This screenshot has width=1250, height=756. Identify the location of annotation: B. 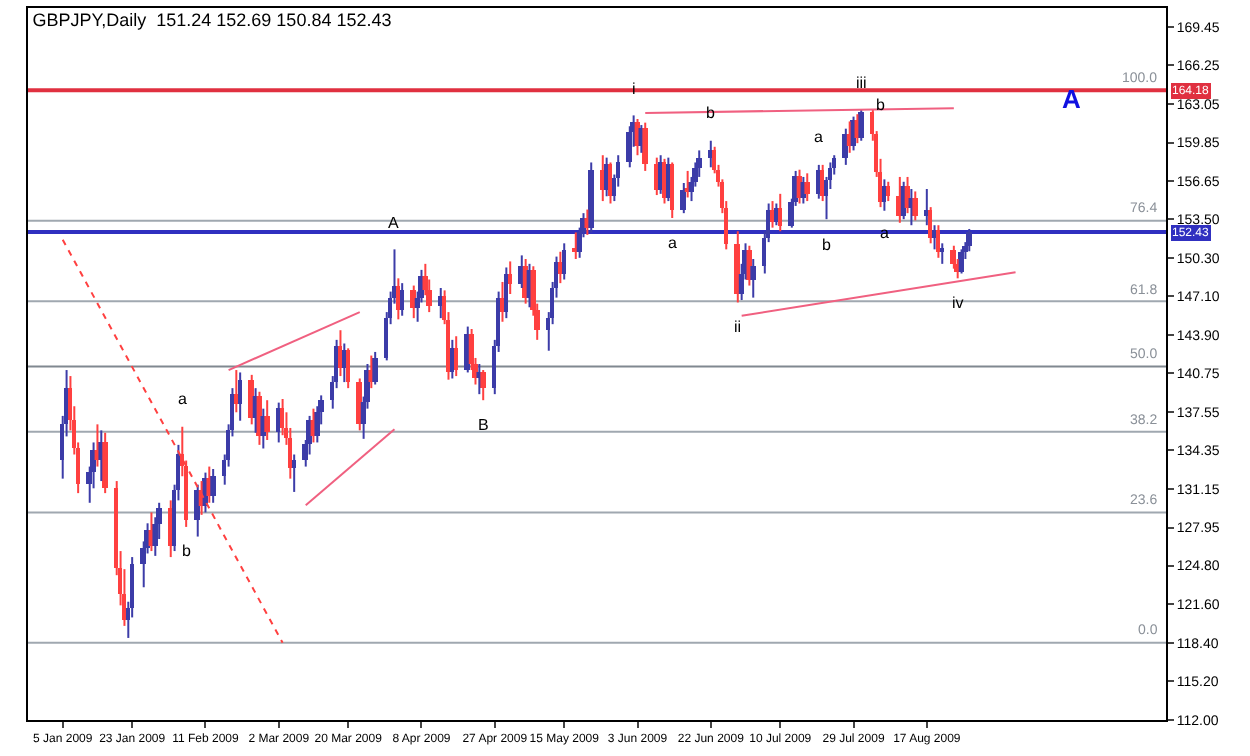
(483, 425).